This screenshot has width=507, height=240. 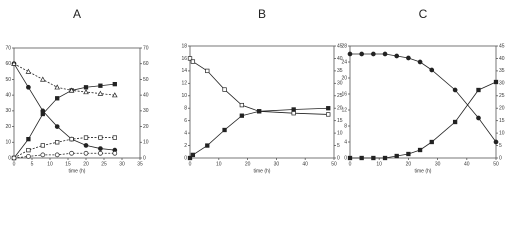 I want to click on y-tick-label: 12, so click(x=184, y=84).